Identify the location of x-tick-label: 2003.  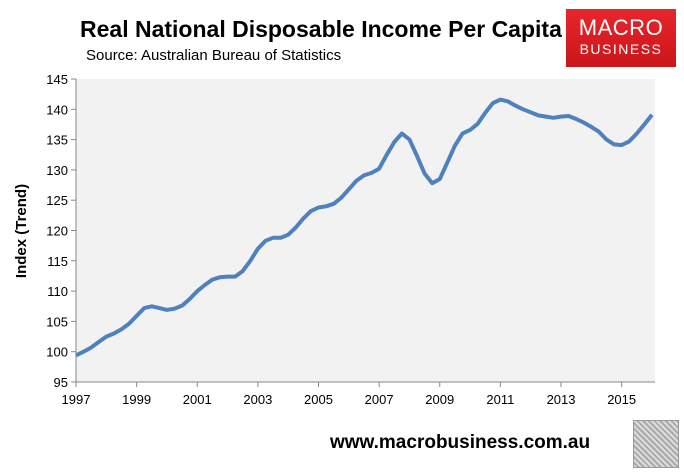
(257, 399).